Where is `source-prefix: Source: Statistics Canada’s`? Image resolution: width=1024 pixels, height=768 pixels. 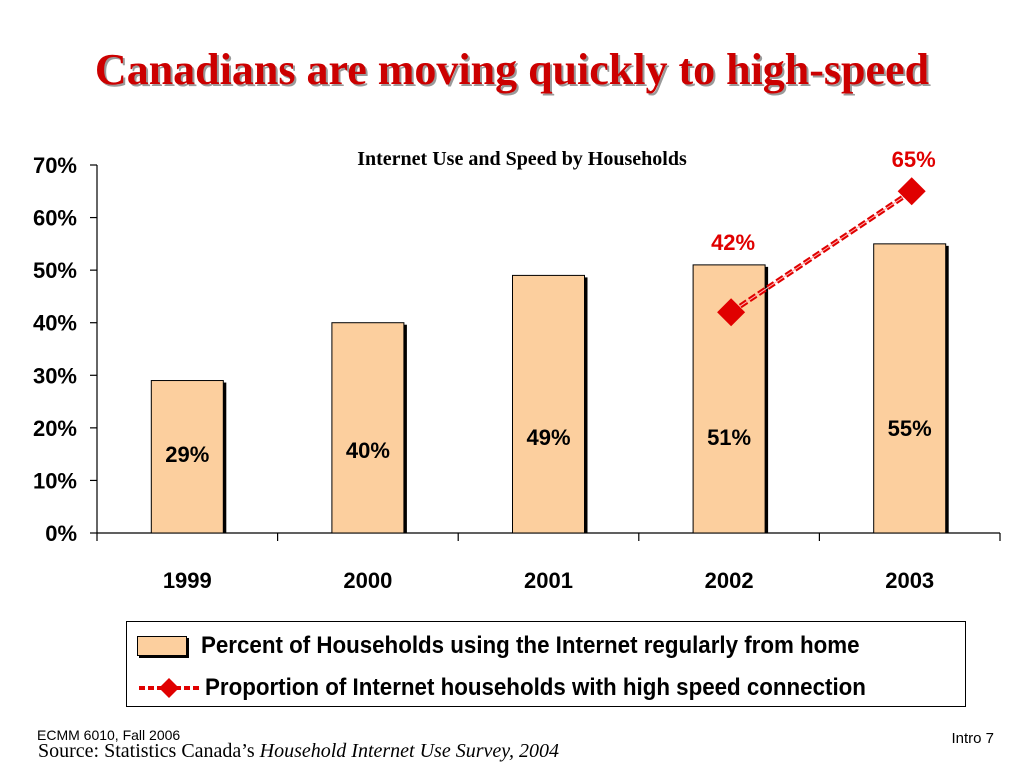 source-prefix: Source: Statistics Canada’s is located at coordinates (149, 751).